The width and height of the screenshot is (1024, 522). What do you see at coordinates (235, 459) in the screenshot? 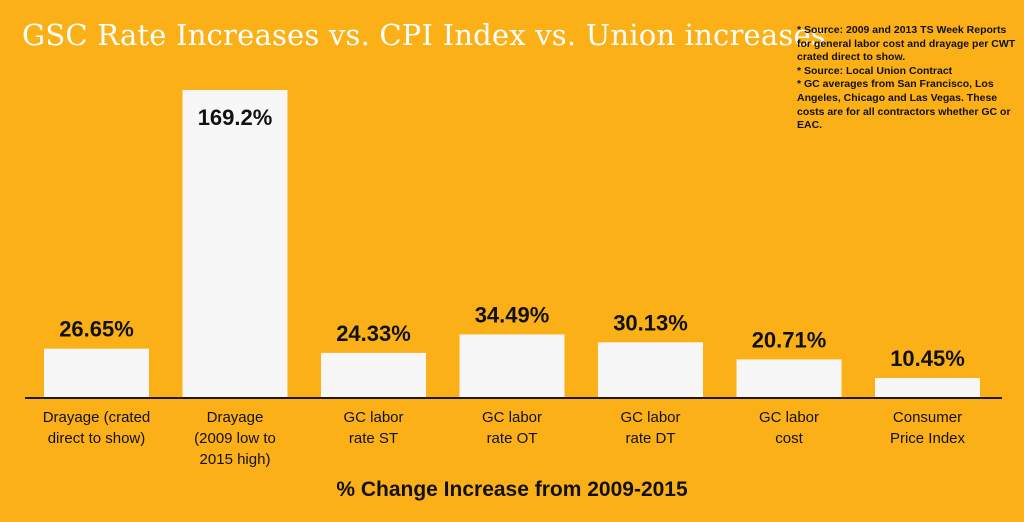
I see `category-label: 2015 high)` at bounding box center [235, 459].